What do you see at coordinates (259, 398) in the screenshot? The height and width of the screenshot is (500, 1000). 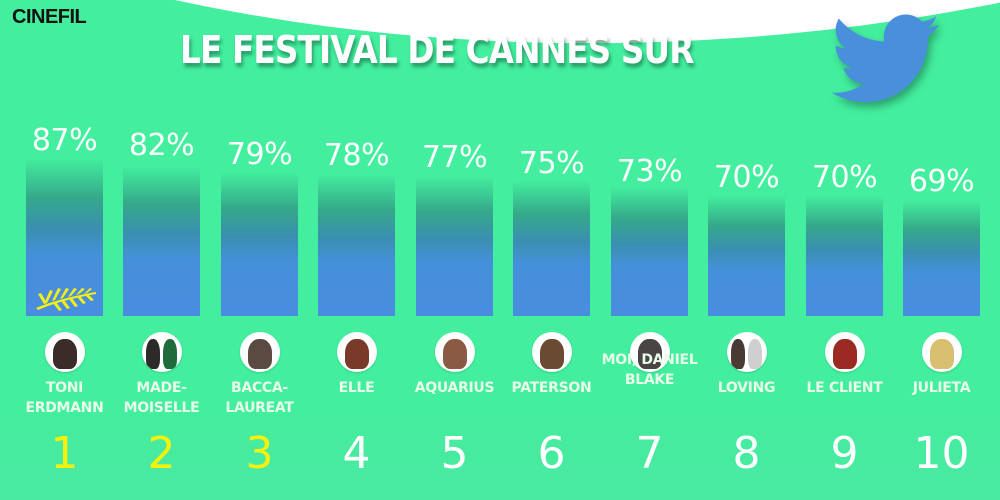 I see `film-title: BACCA- LAUREAT` at bounding box center [259, 398].